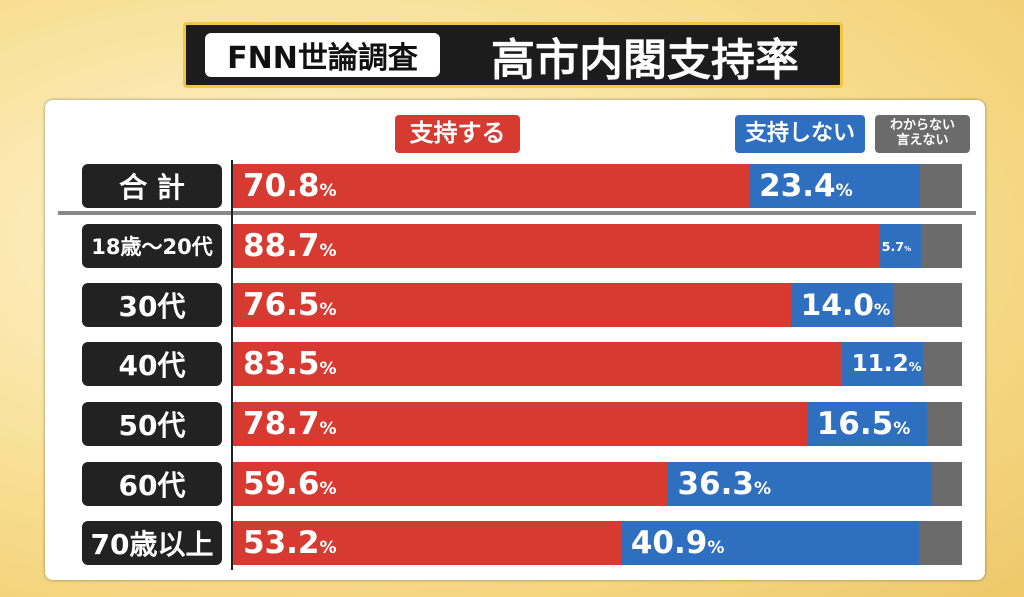  I want to click on value-label: 16.5%, so click(863, 424).